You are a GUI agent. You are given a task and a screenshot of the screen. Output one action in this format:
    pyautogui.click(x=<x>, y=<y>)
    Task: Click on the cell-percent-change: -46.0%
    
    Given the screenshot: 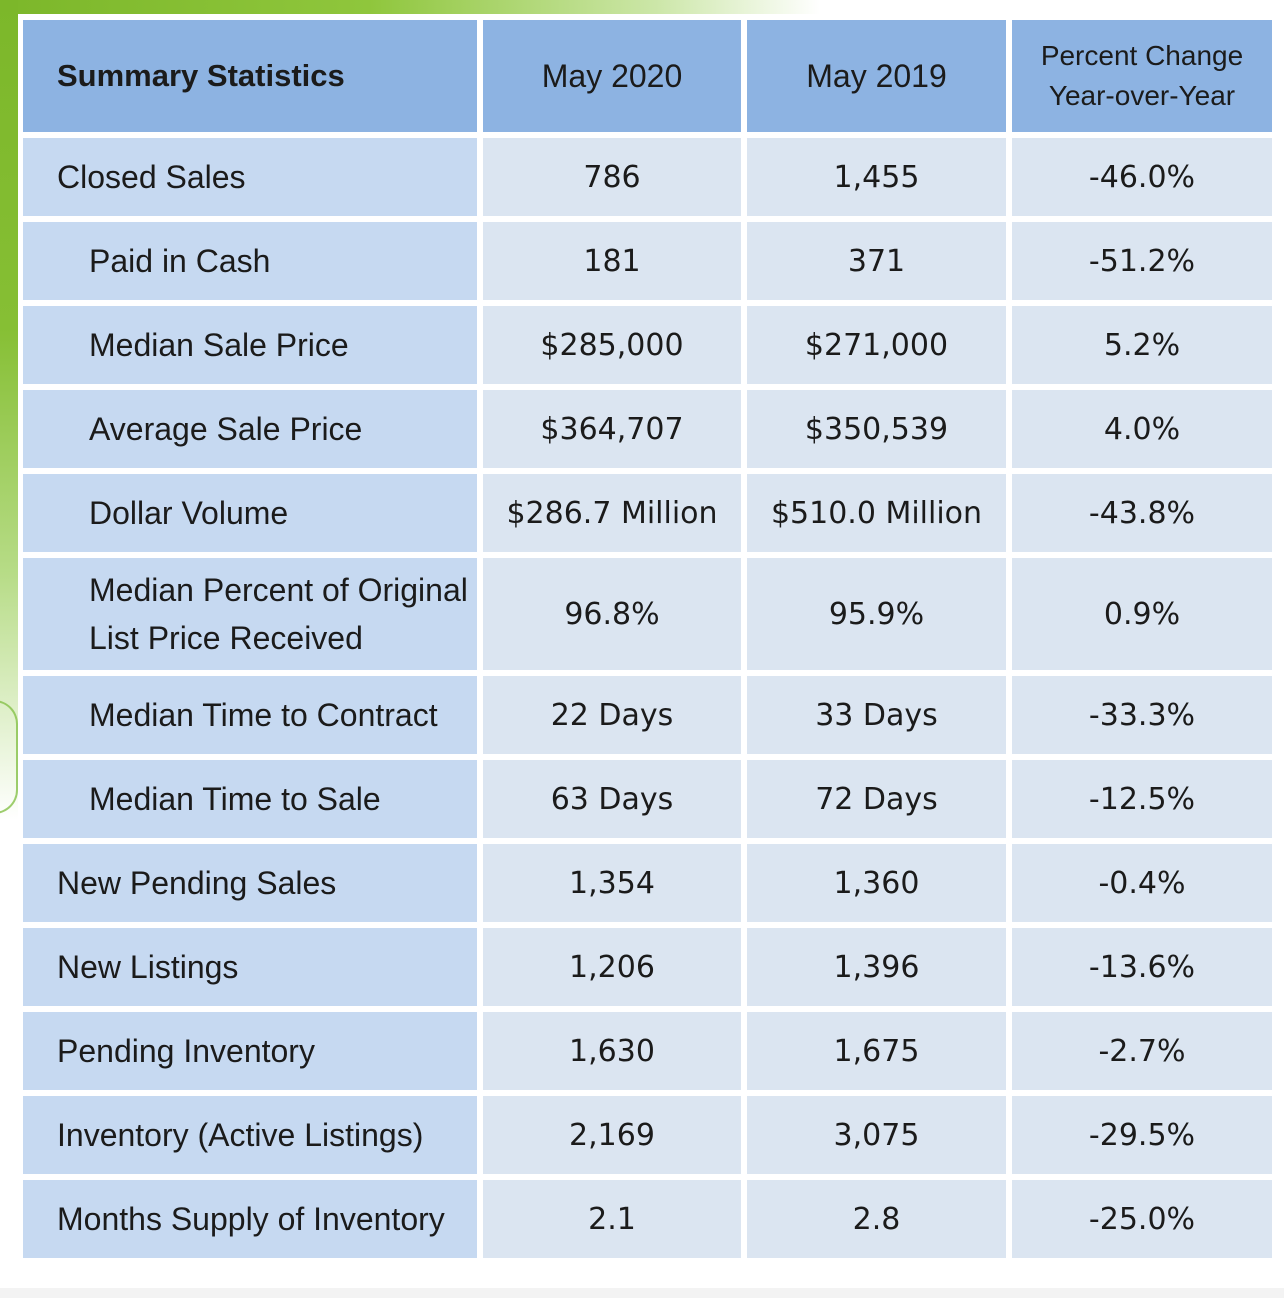 What is the action you would take?
    pyautogui.click(x=1142, y=177)
    